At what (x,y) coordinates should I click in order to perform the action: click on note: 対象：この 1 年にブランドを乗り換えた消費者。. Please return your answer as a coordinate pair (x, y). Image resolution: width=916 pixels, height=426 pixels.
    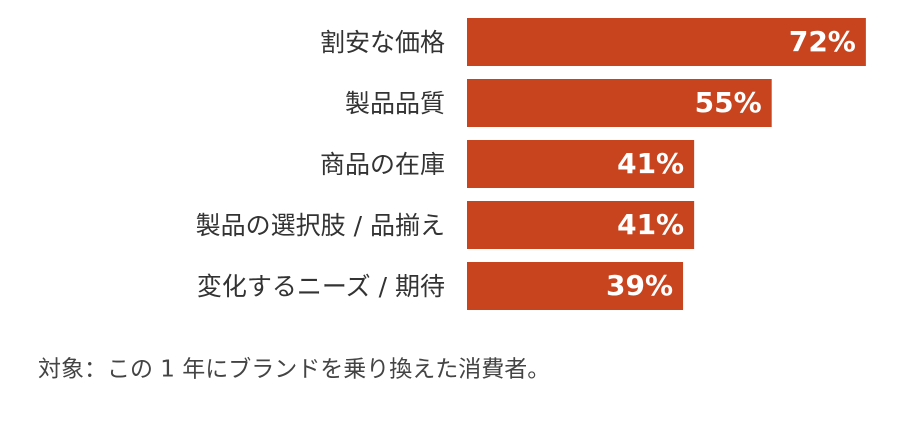
    Looking at the image, I should click on (294, 370).